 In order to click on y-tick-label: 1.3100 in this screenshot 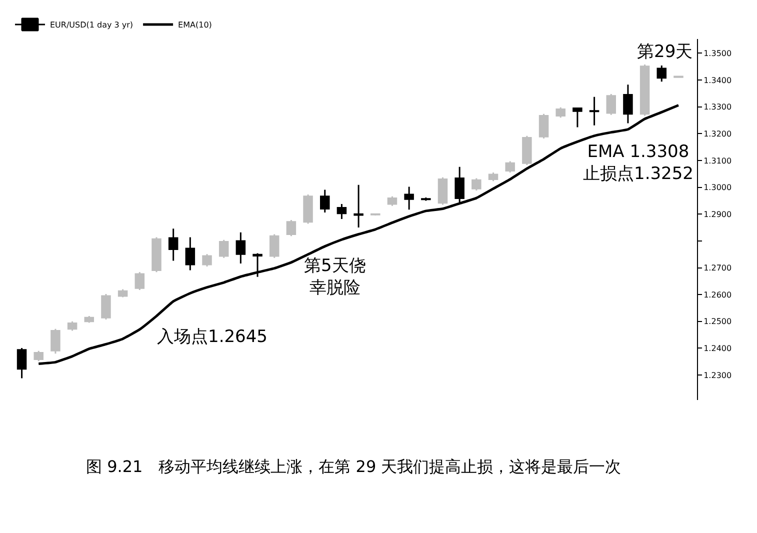, I will do `click(718, 161)`.